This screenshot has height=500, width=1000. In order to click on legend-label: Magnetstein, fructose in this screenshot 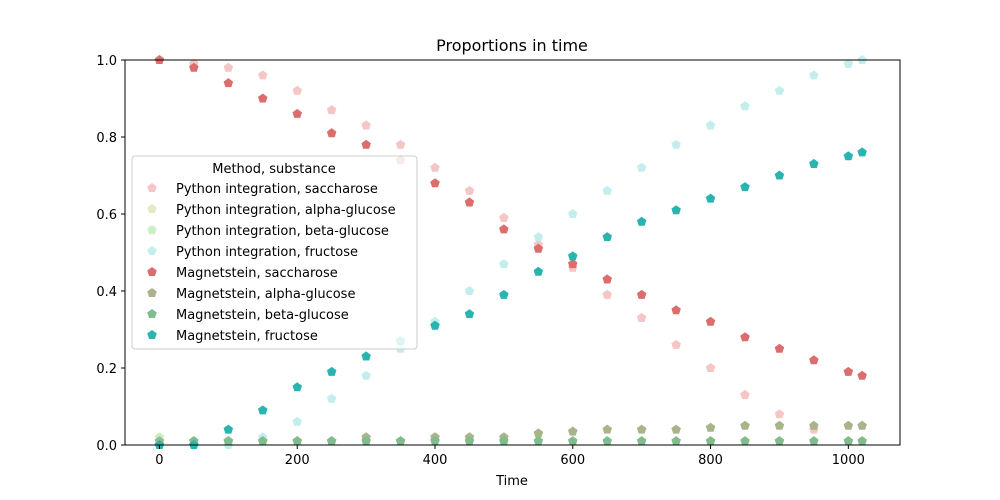, I will do `click(247, 336)`.